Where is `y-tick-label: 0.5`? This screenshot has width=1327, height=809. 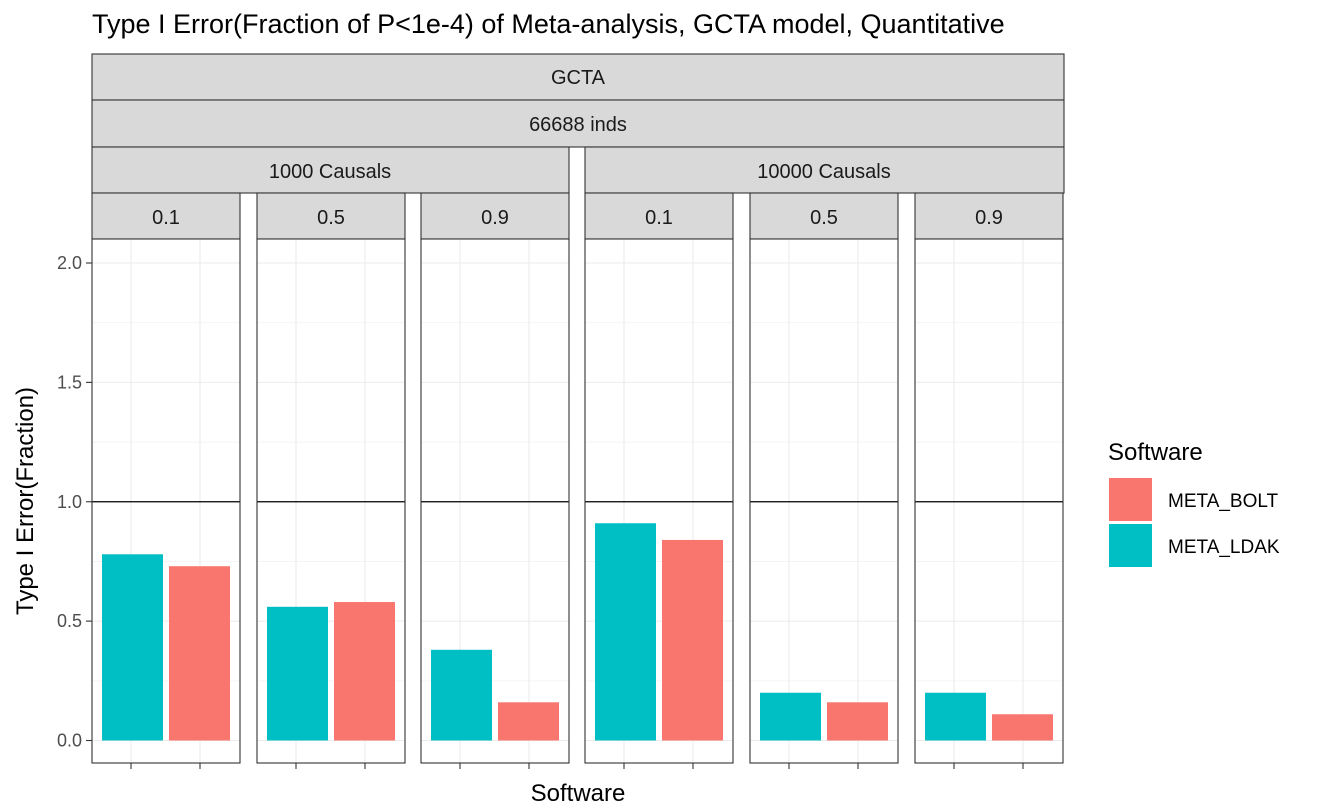
y-tick-label: 0.5 is located at coordinates (69, 621).